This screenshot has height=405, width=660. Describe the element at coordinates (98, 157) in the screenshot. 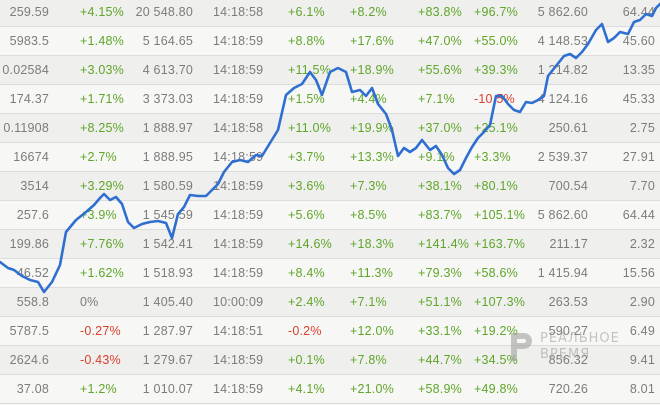

I see `cell-col-2: +2.7%` at that location.